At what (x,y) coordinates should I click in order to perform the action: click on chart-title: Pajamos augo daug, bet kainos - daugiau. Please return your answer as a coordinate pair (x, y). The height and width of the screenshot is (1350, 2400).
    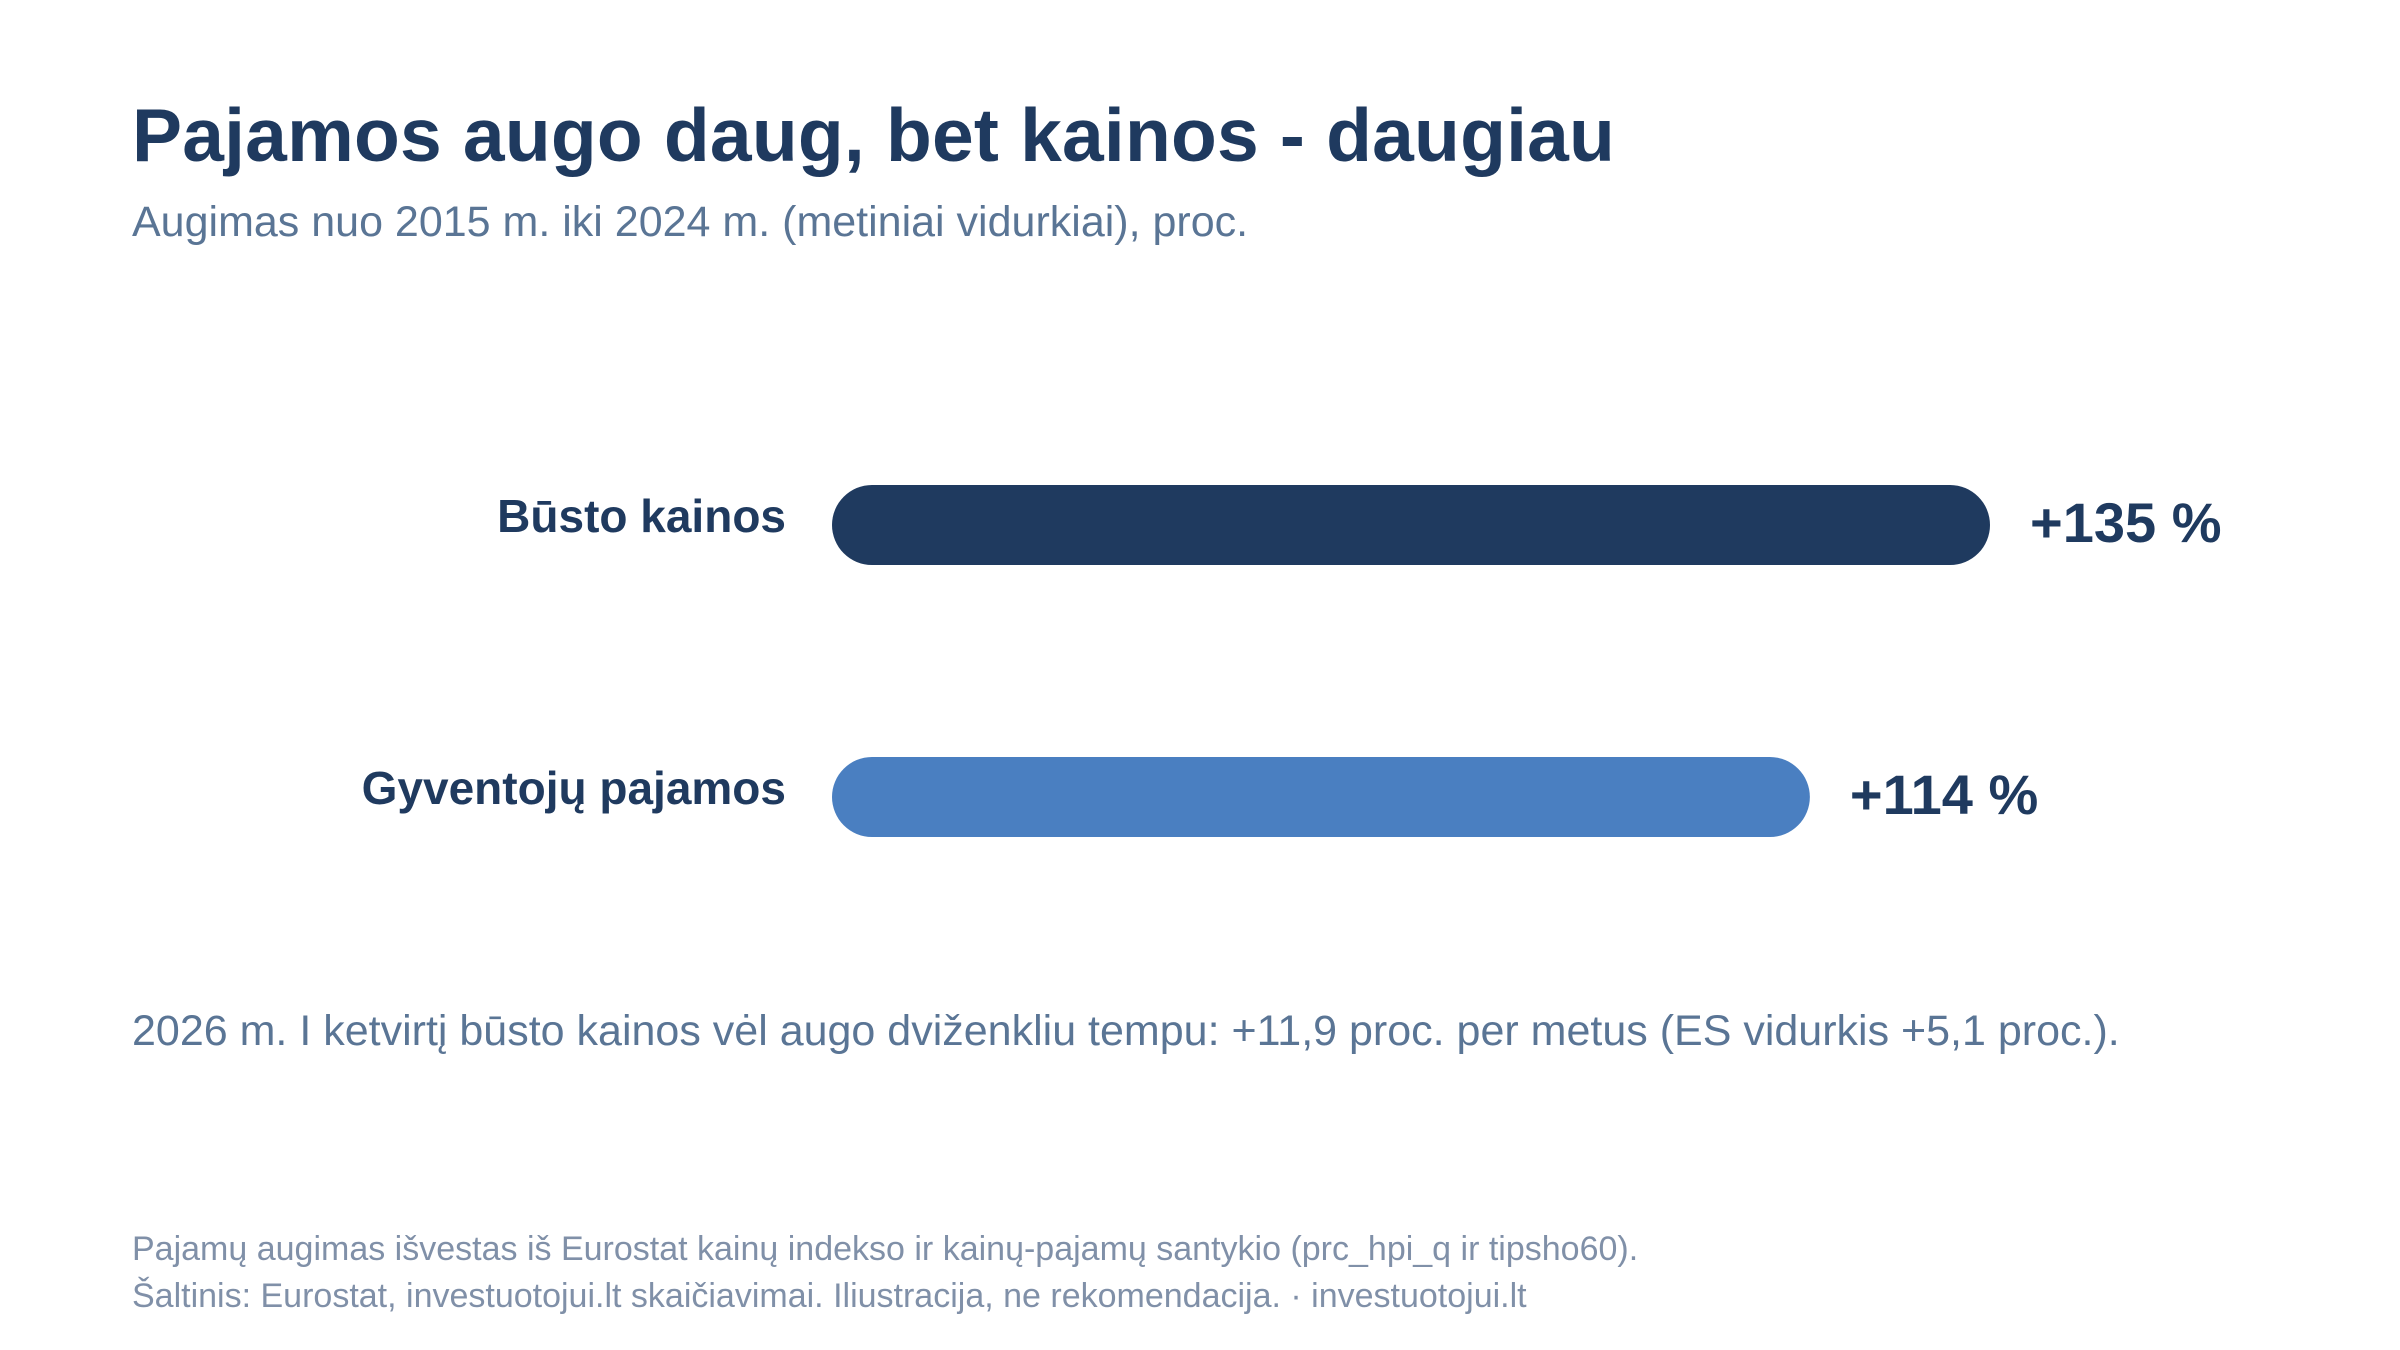
    Looking at the image, I should click on (874, 135).